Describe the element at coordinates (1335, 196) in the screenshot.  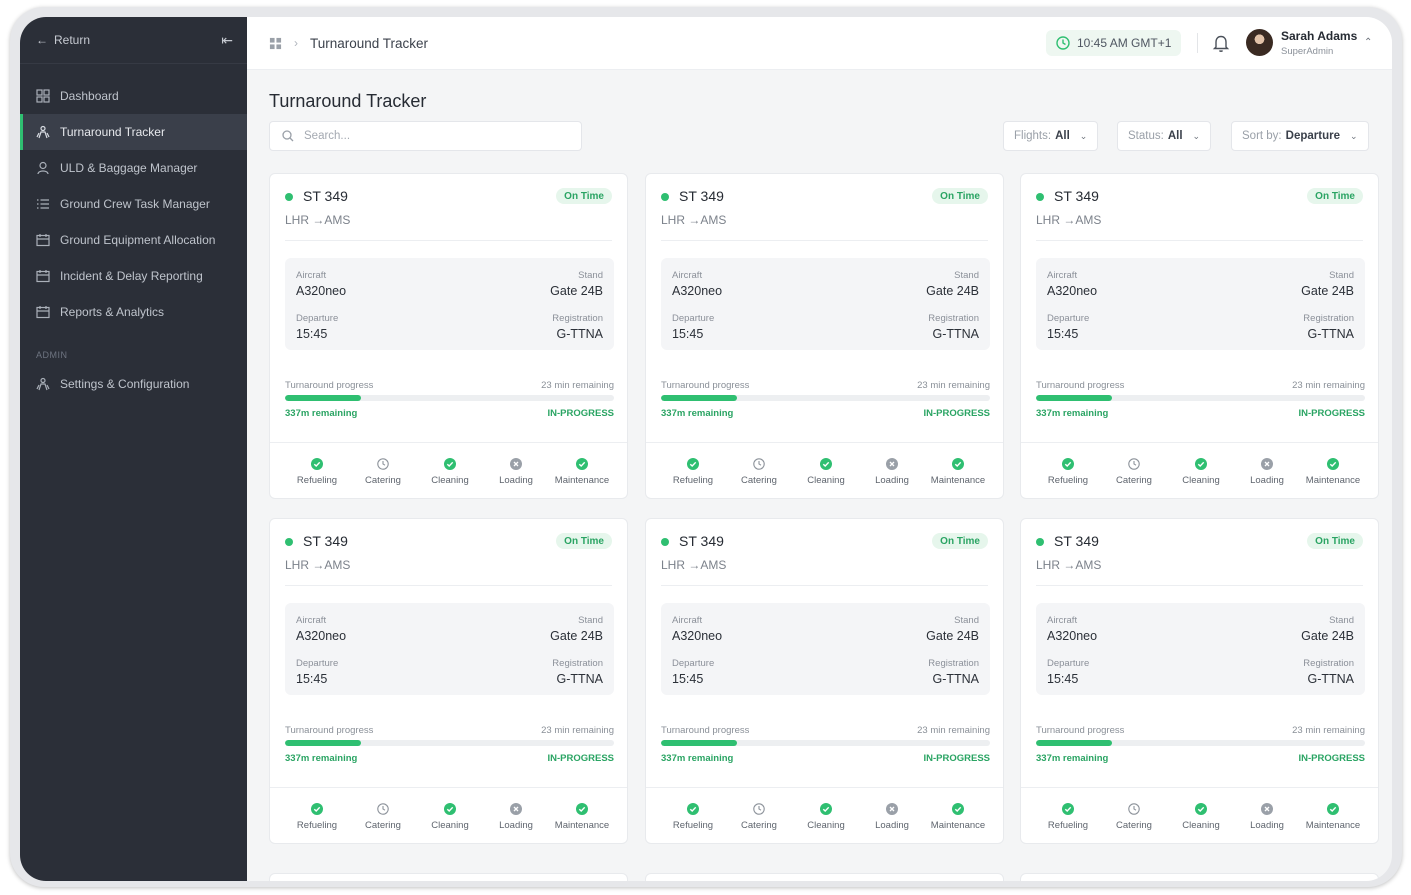
I see `status-badge: On Time` at that location.